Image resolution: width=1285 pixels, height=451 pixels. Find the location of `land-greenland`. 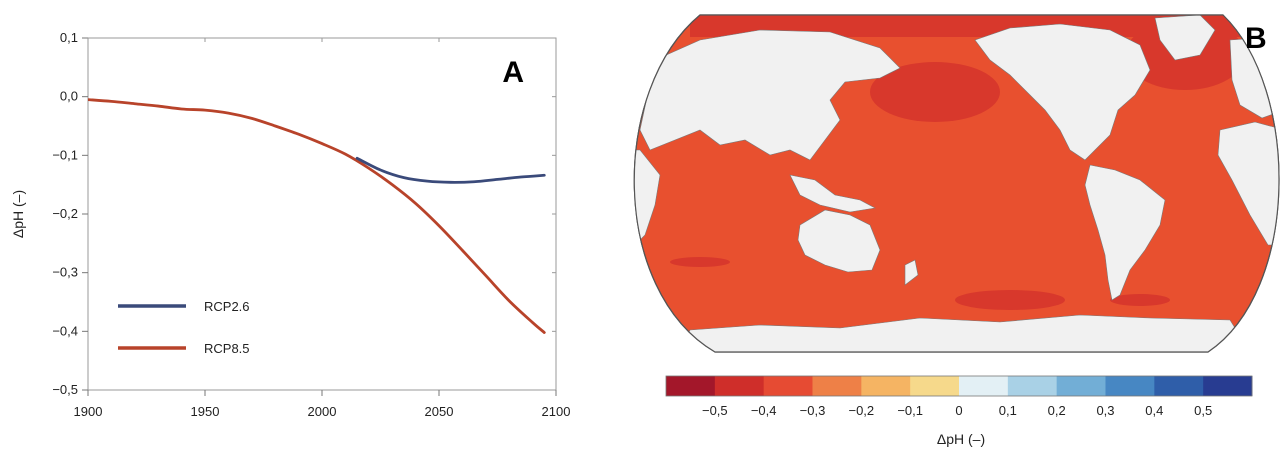

land-greenland is located at coordinates (1185, 38).